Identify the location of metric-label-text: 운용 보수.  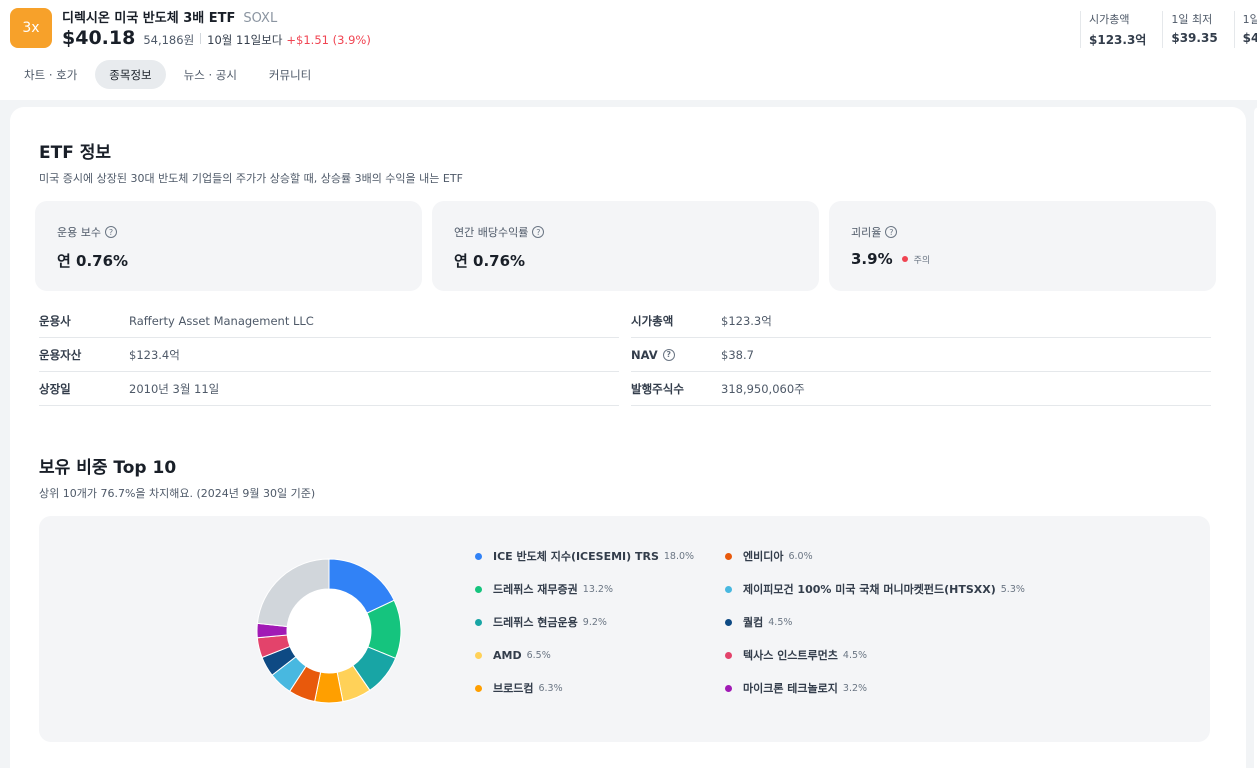
(79, 232).